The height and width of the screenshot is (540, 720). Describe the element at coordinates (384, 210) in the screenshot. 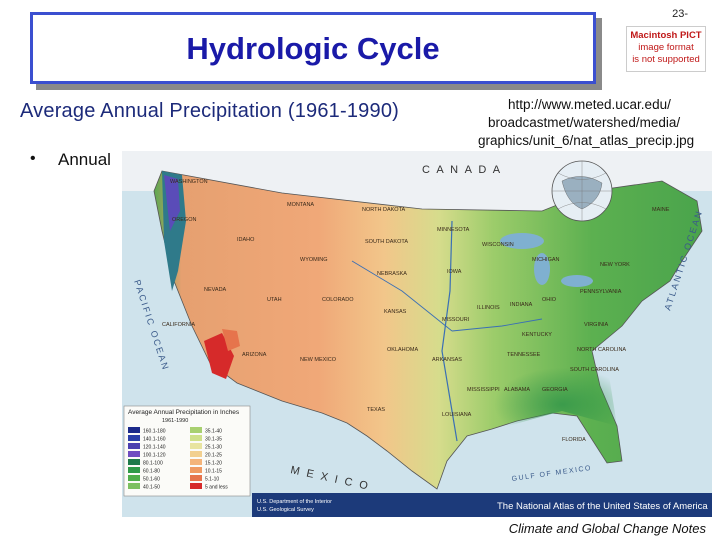

I see `state-label: NORTH DAKOTA` at that location.